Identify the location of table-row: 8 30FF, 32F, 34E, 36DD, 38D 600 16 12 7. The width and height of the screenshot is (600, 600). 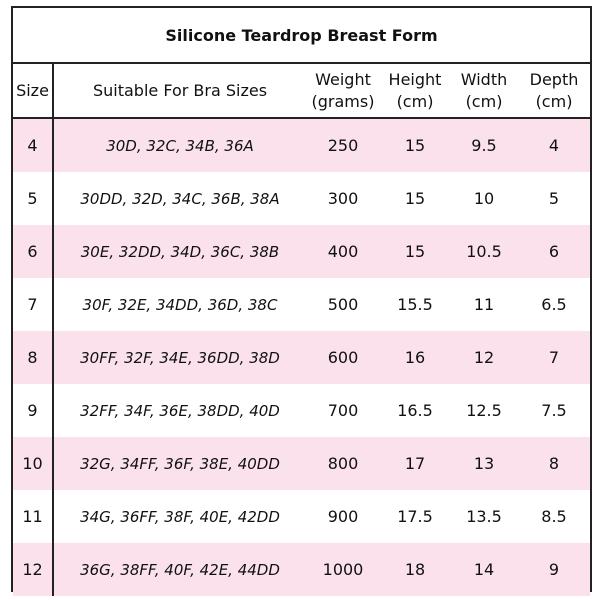
(301, 357).